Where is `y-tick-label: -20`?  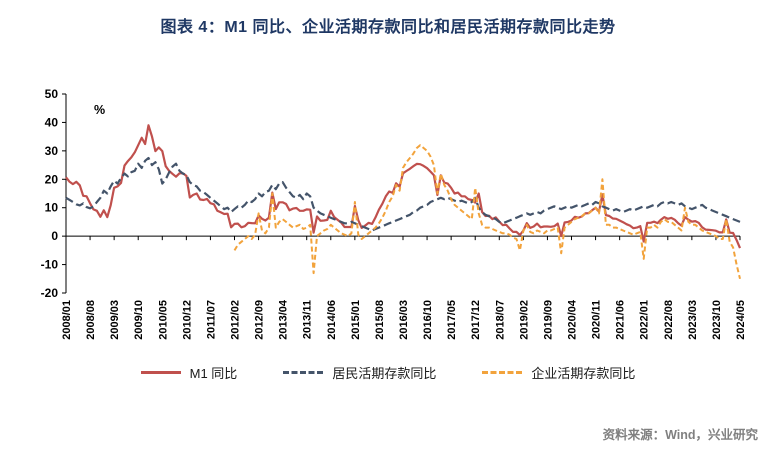 y-tick-label: -20 is located at coordinates (50, 293).